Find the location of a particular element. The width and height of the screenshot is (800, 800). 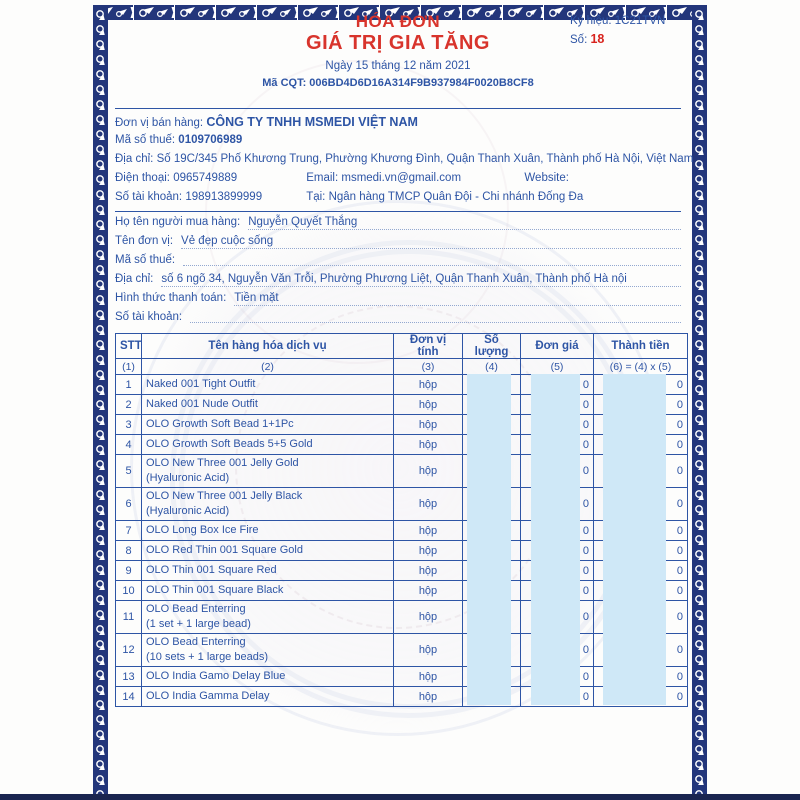

ornamental-border-left is located at coordinates (100, 399).